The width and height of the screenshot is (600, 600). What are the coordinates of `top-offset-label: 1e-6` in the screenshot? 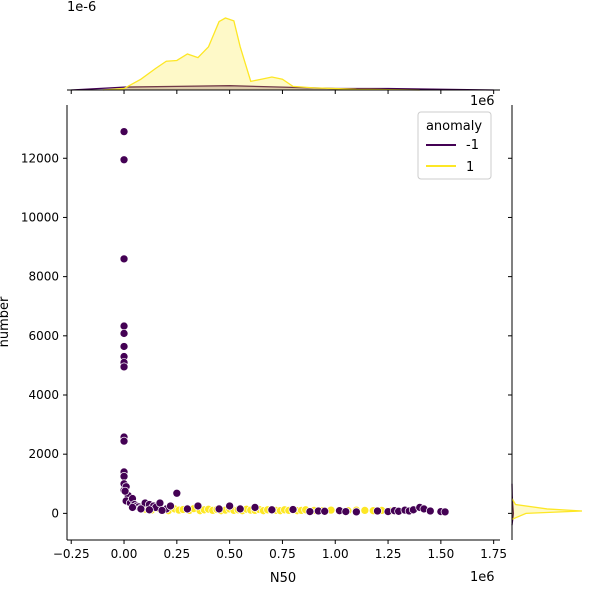 It's located at (81, 7).